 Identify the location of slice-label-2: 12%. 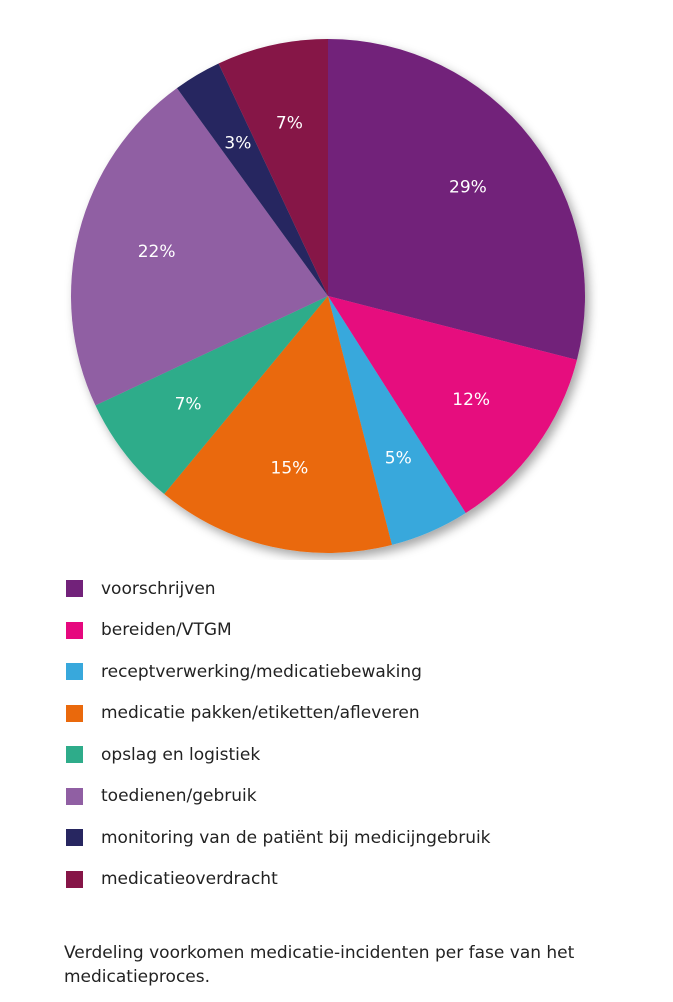
(471, 400).